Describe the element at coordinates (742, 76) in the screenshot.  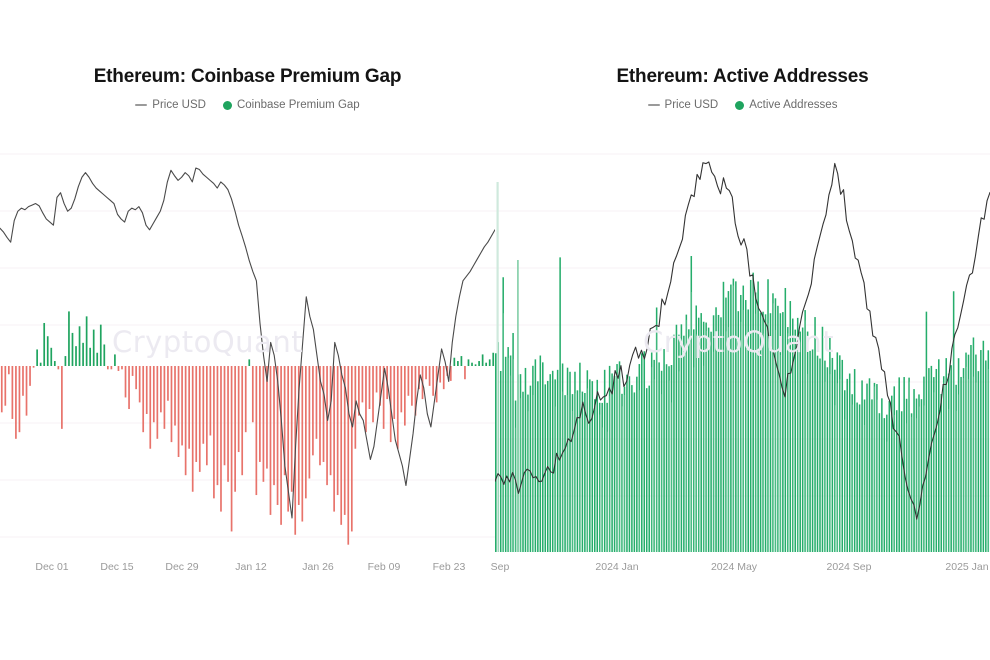
I see `page-title-right: Ethereum: Active Addresses` at that location.